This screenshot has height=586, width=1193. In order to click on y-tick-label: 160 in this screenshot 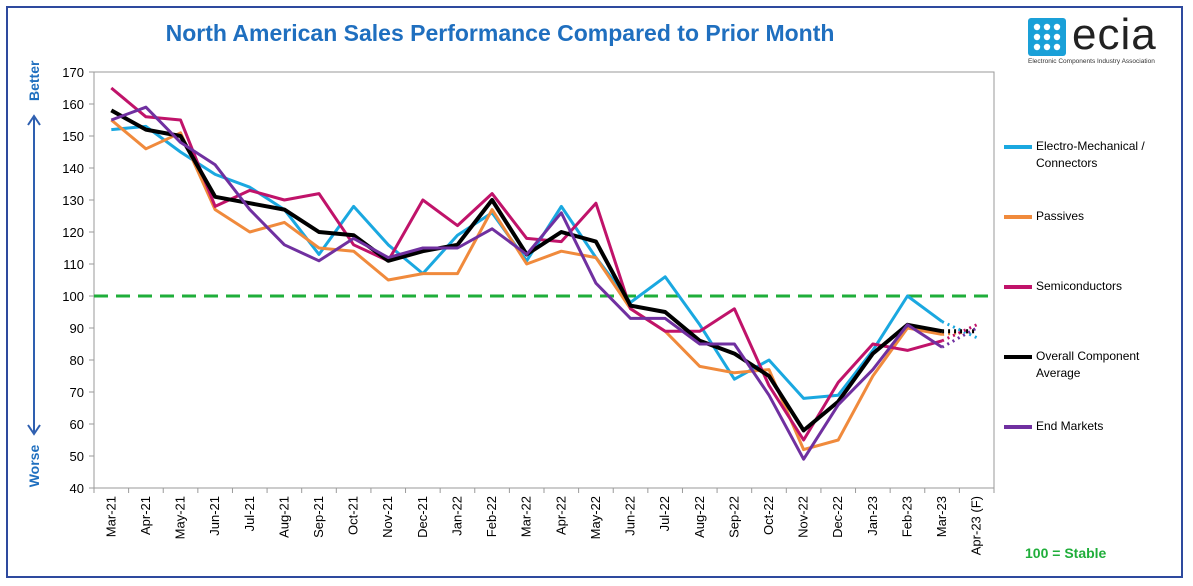, I will do `click(73, 104)`.